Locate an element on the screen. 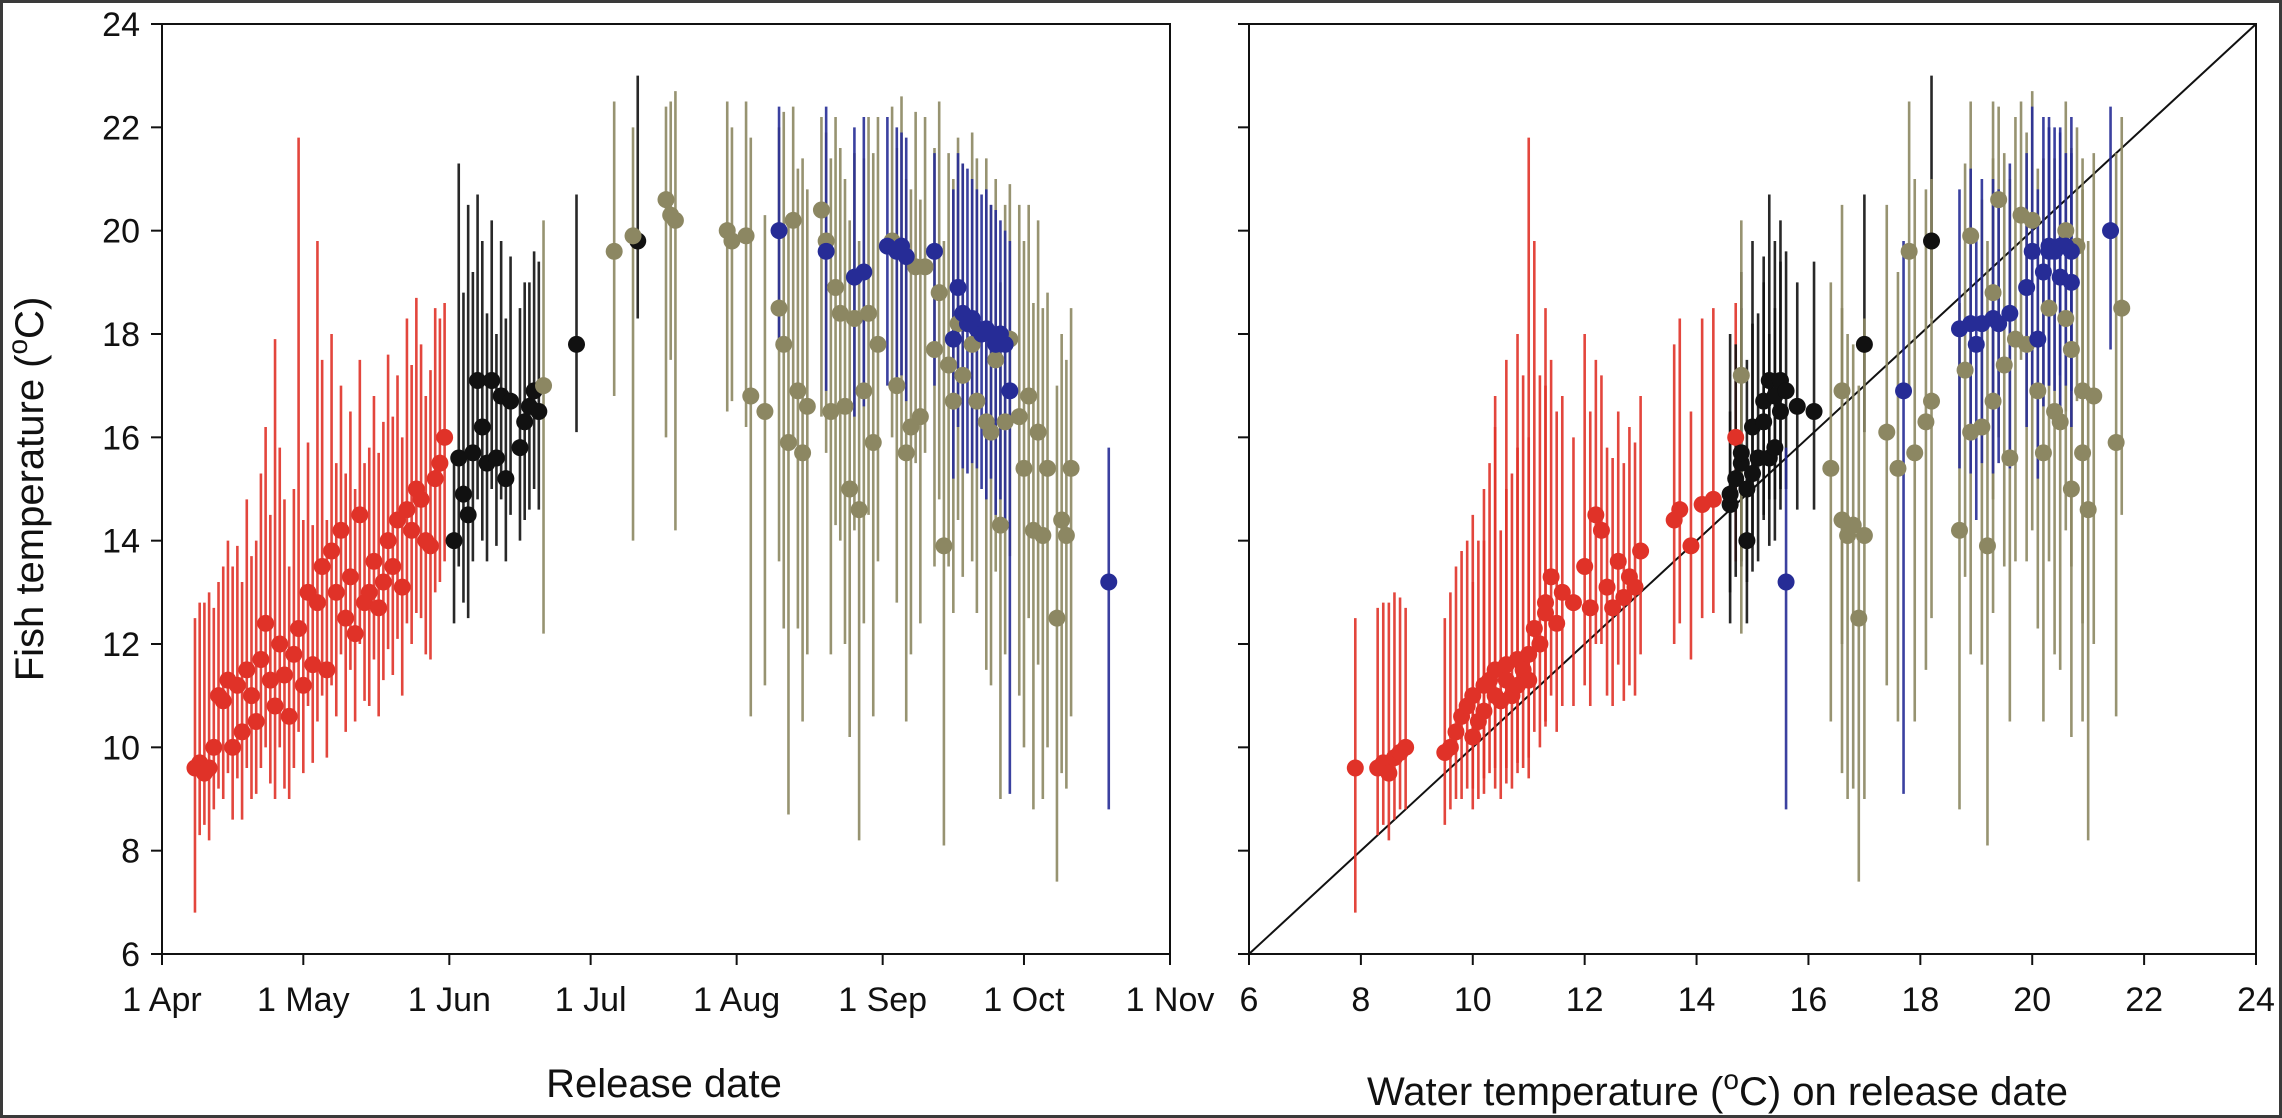  x-tick-label: 1 Oct is located at coordinates (1024, 1000).